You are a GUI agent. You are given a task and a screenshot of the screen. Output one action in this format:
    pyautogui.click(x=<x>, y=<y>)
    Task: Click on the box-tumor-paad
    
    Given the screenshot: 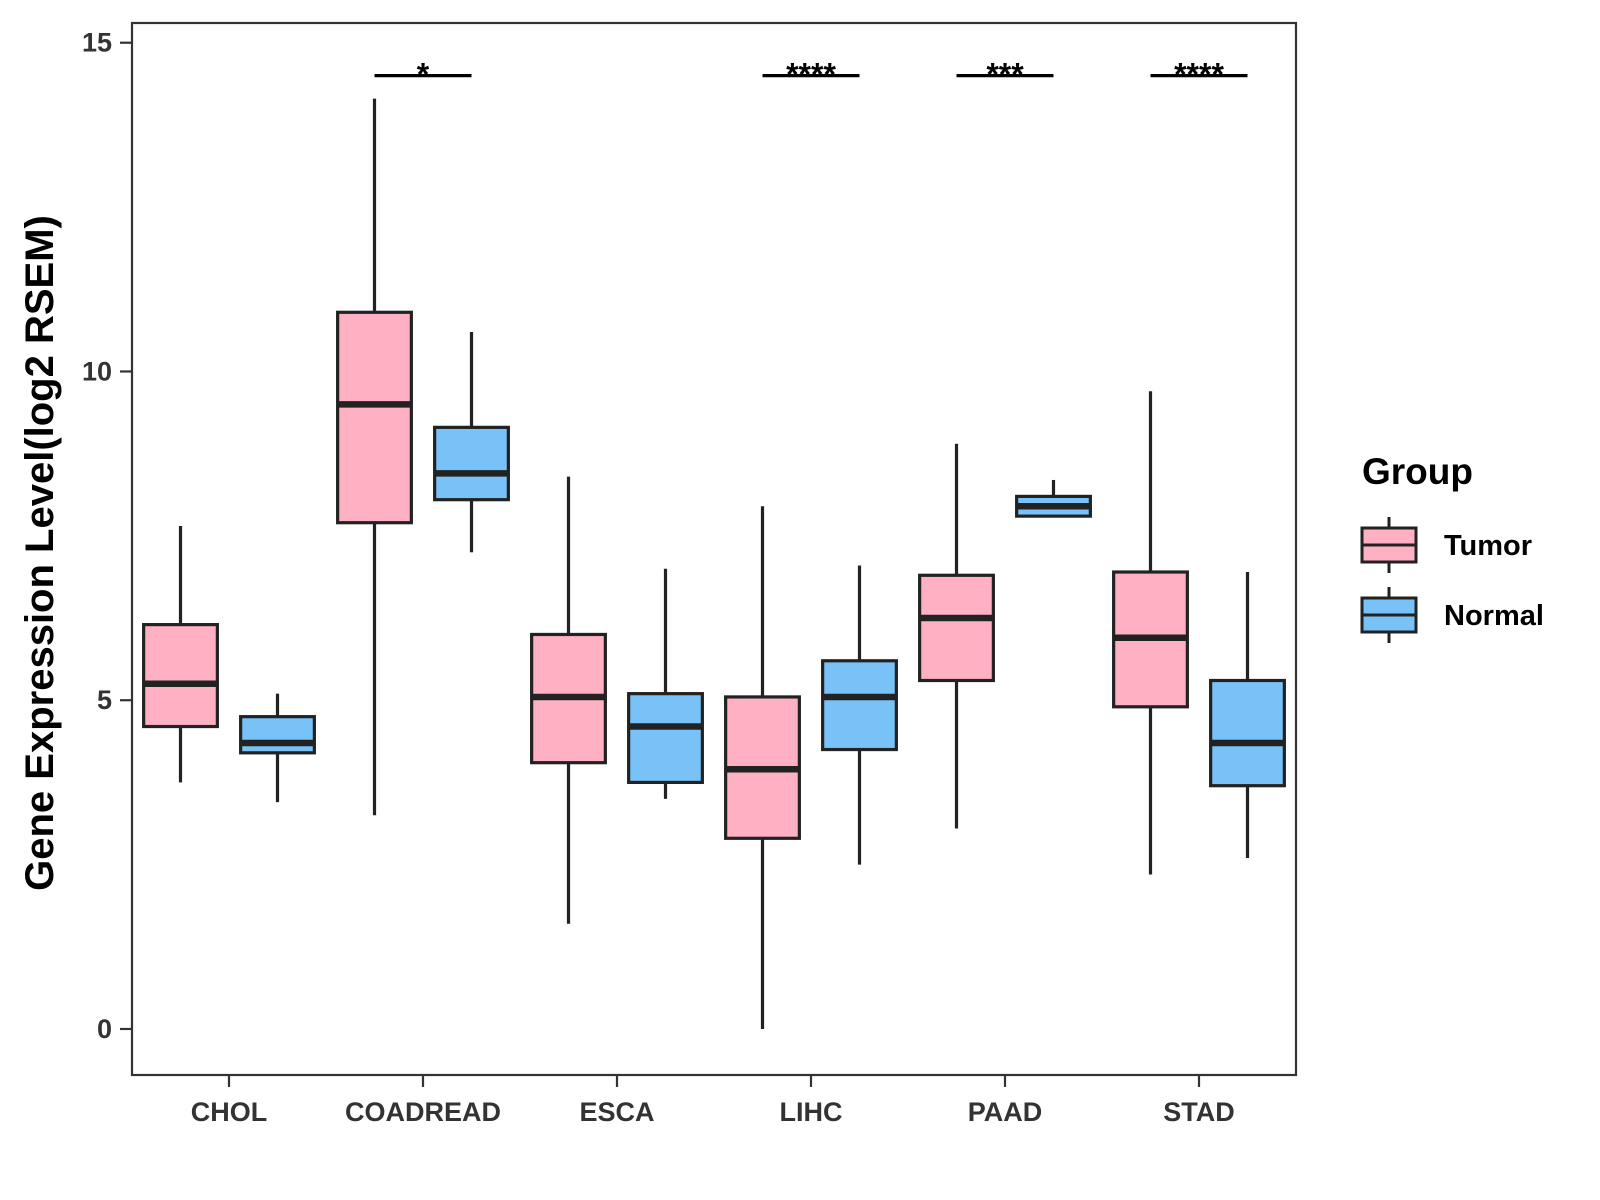 What is the action you would take?
    pyautogui.click(x=956, y=636)
    